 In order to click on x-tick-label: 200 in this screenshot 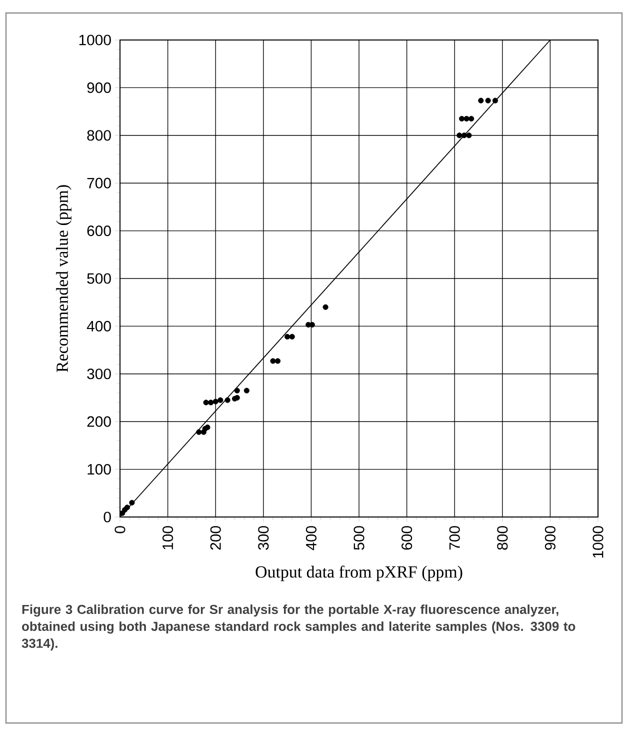, I will do `click(215, 538)`.